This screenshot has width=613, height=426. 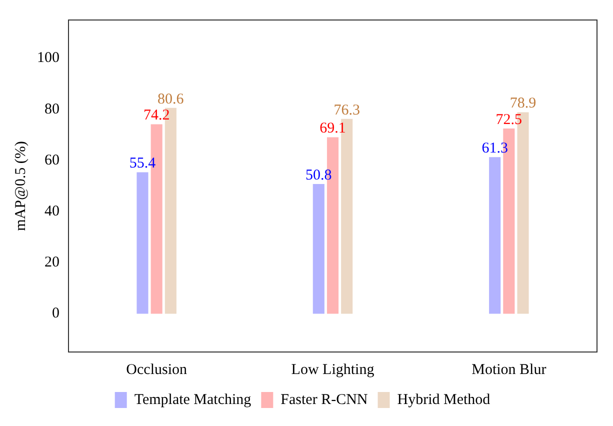 What do you see at coordinates (142, 164) in the screenshot?
I see `data-label: 55.4` at bounding box center [142, 164].